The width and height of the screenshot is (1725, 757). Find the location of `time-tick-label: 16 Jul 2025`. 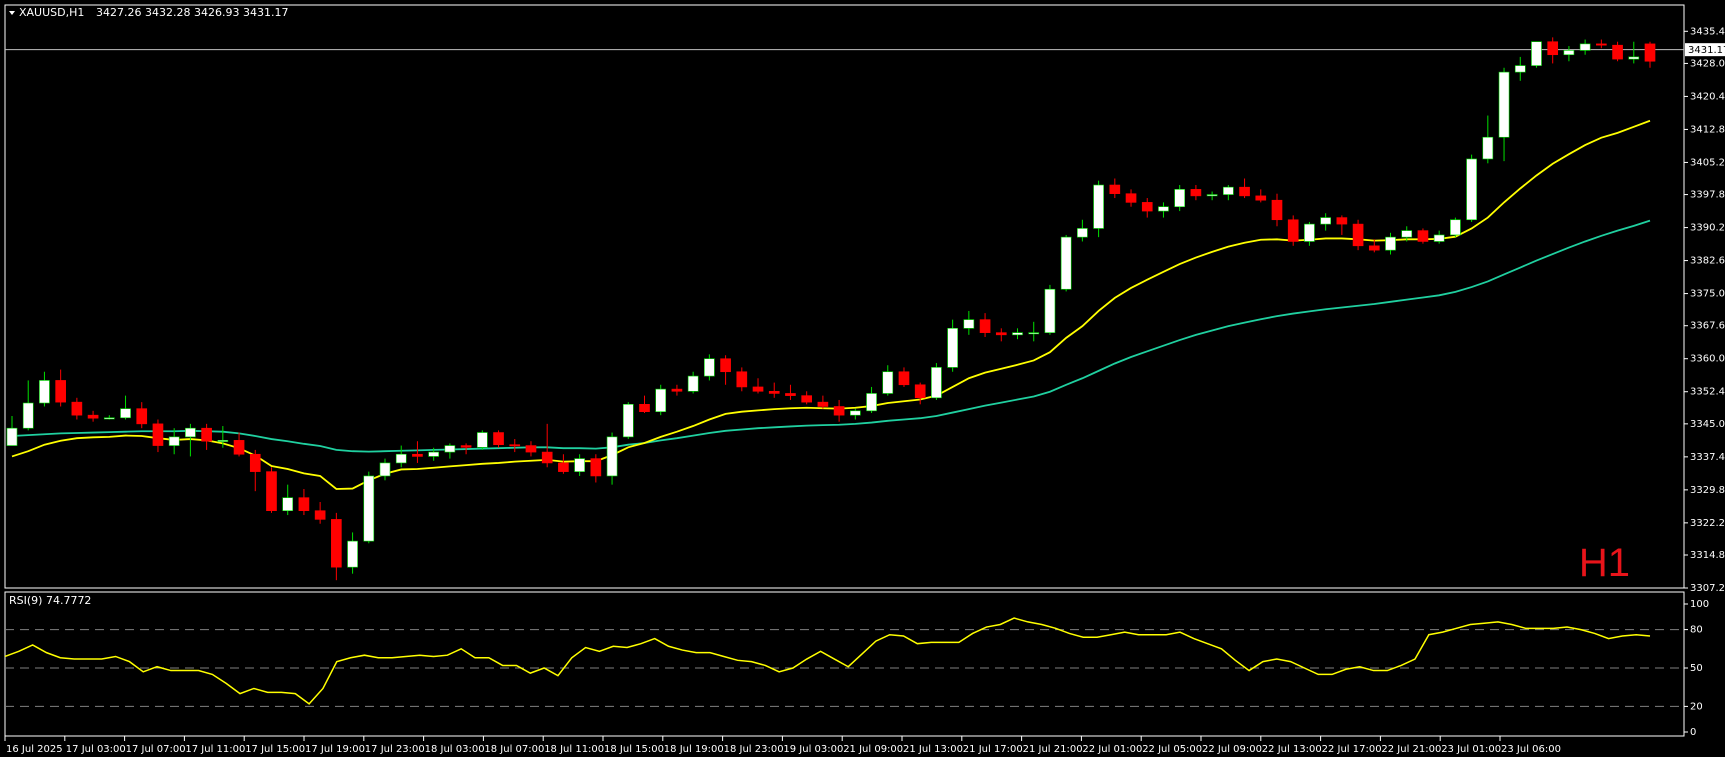

time-tick-label: 16 Jul 2025 is located at coordinates (34, 749).